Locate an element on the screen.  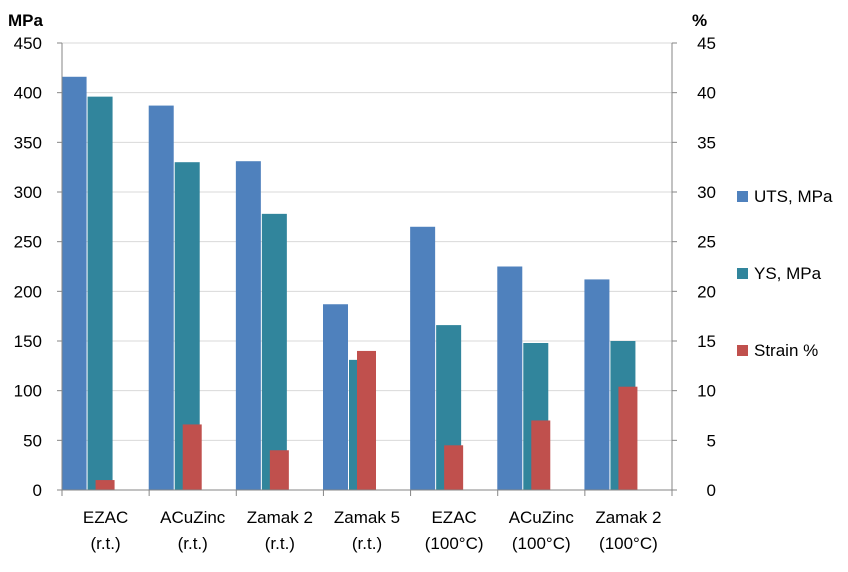
left-tick-label: 250 is located at coordinates (28, 242).